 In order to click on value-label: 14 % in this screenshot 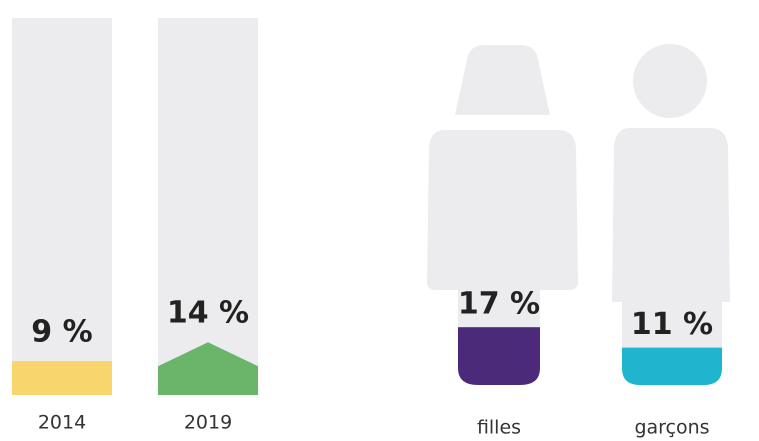, I will do `click(208, 313)`.